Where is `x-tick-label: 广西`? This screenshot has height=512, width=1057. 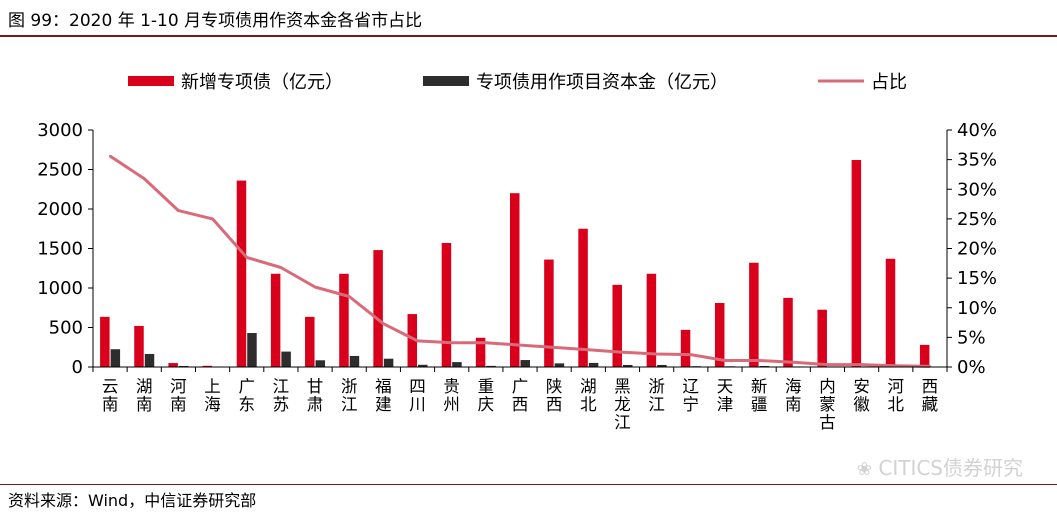
x-tick-label: 广西 is located at coordinates (520, 395).